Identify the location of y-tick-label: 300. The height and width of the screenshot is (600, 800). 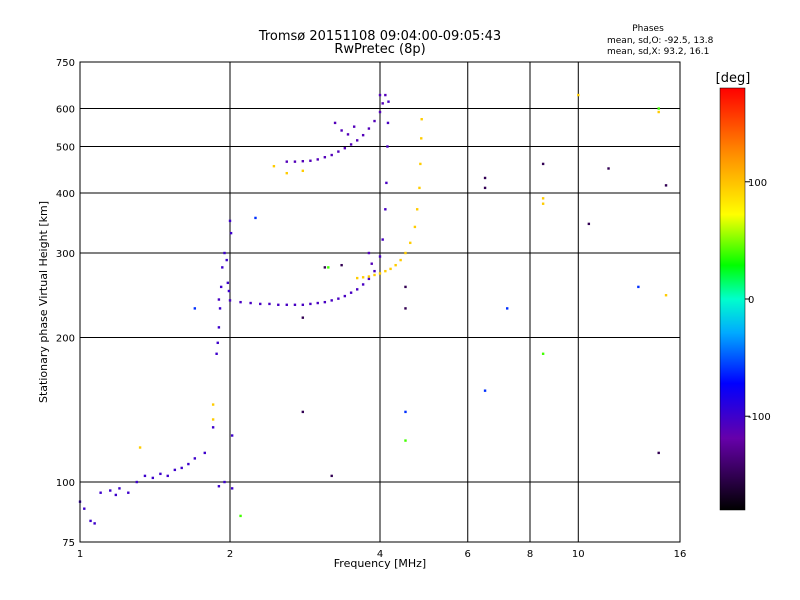
(65, 254).